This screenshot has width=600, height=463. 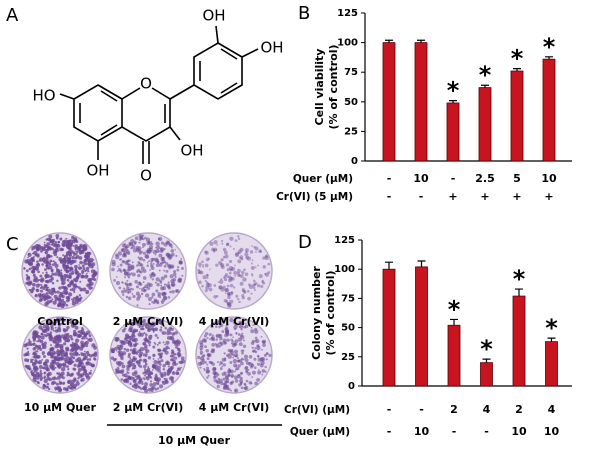 What do you see at coordinates (351, 102) in the screenshot?
I see `y-tick-label: 50` at bounding box center [351, 102].